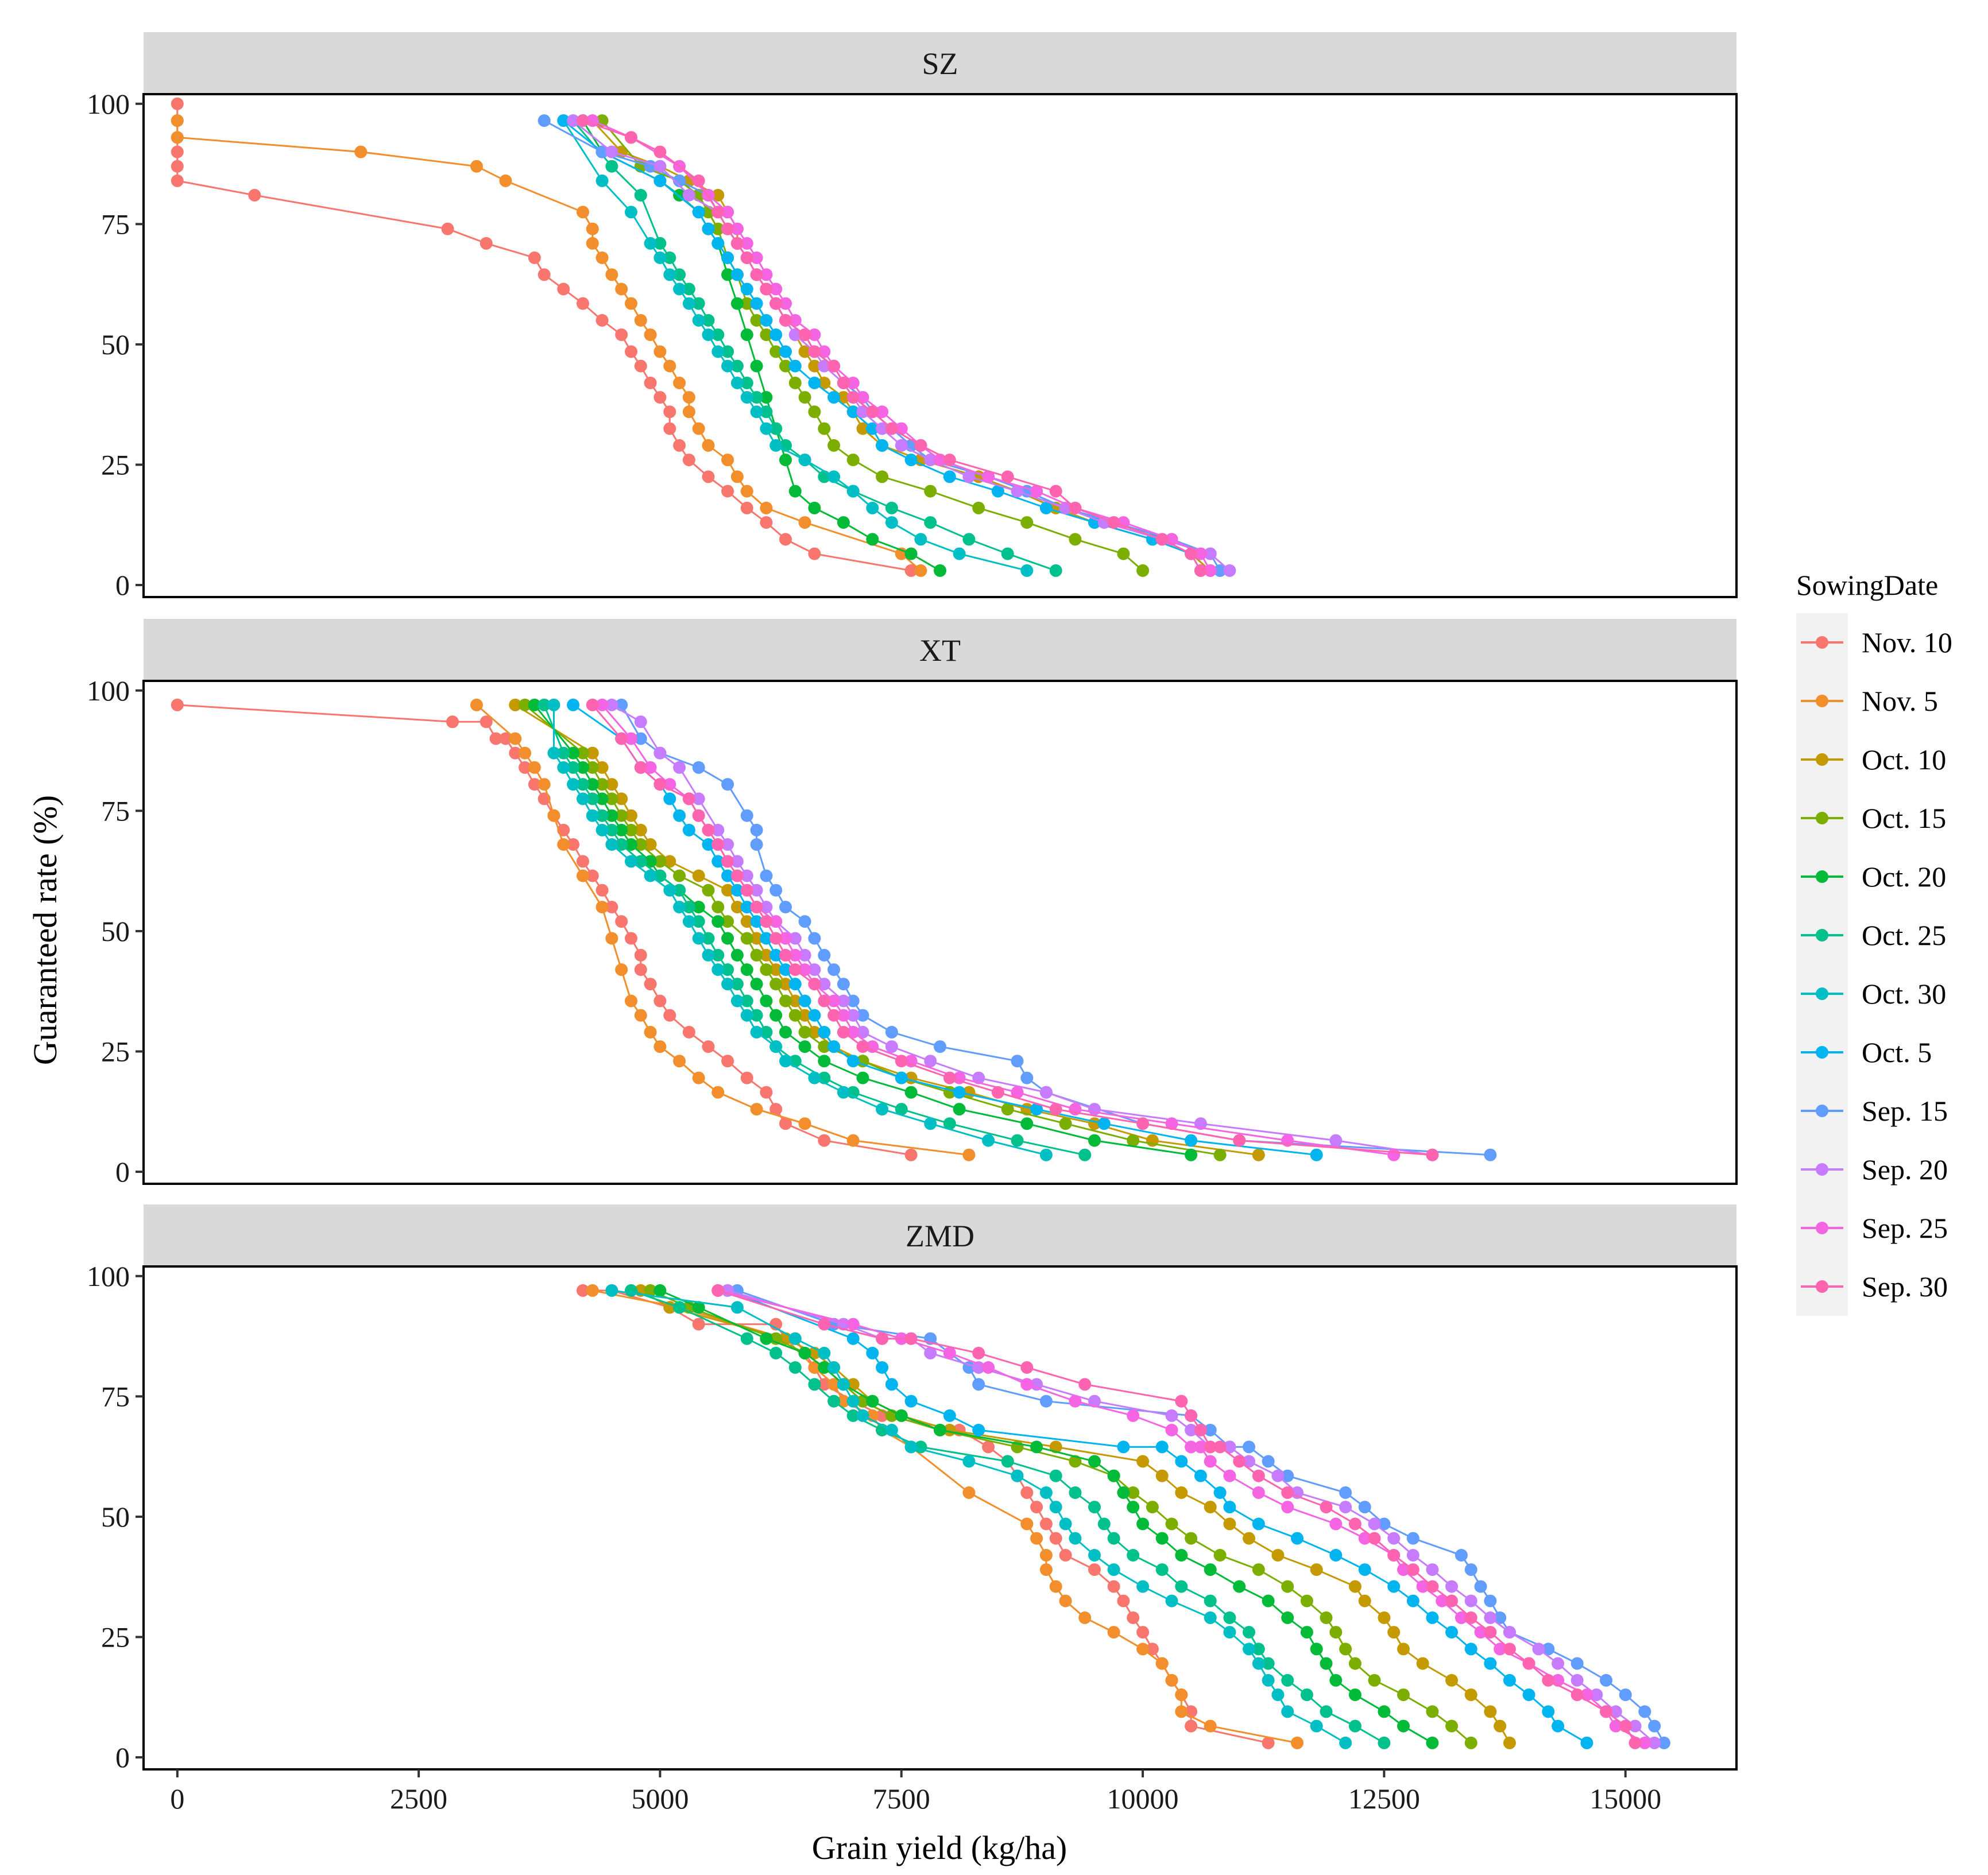 The width and height of the screenshot is (1988, 1875). What do you see at coordinates (1871, 876) in the screenshot?
I see `legend-item: Oct. 20` at bounding box center [1871, 876].